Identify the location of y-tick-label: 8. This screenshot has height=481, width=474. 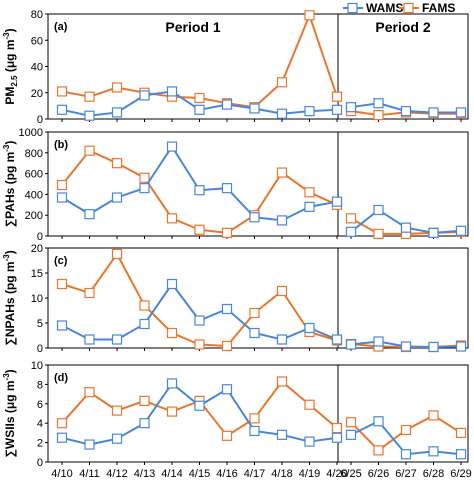
(40, 385).